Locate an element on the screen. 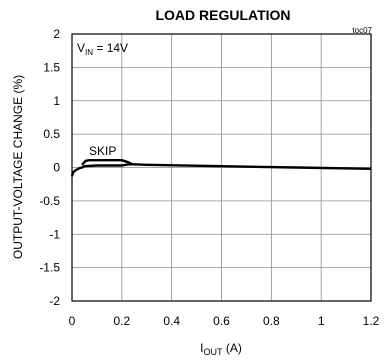 The height and width of the screenshot is (360, 390). regulation-curve is located at coordinates (221, 170).